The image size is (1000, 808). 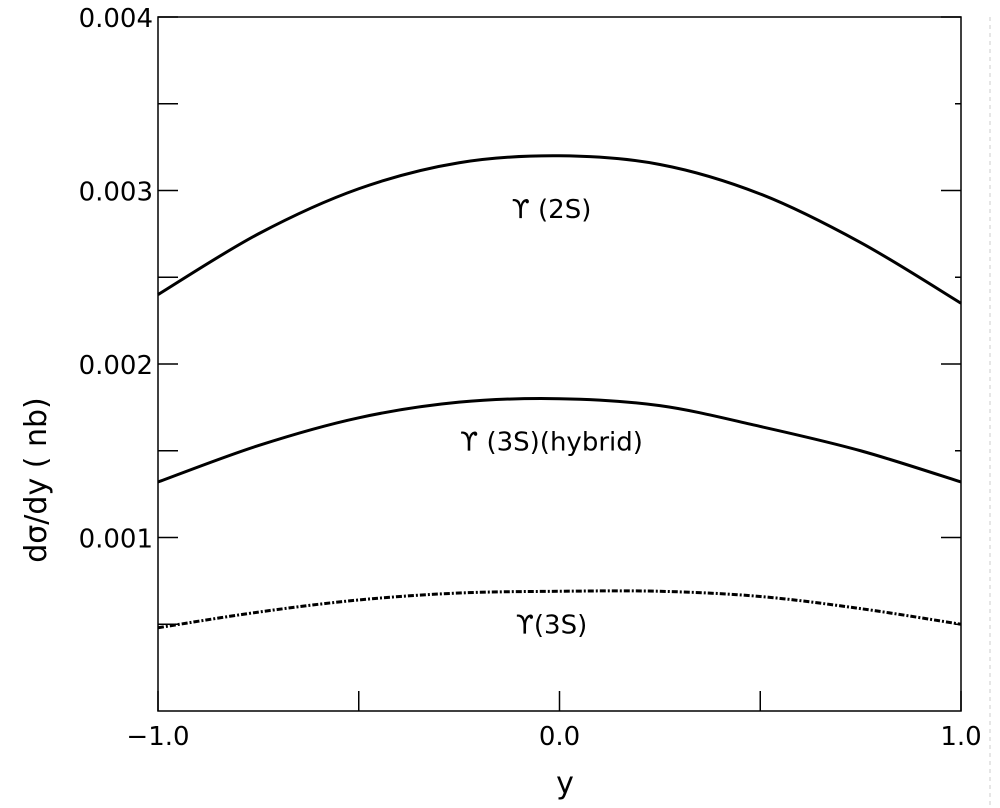 I want to click on x-tick-label: −1.0, so click(x=157, y=737).